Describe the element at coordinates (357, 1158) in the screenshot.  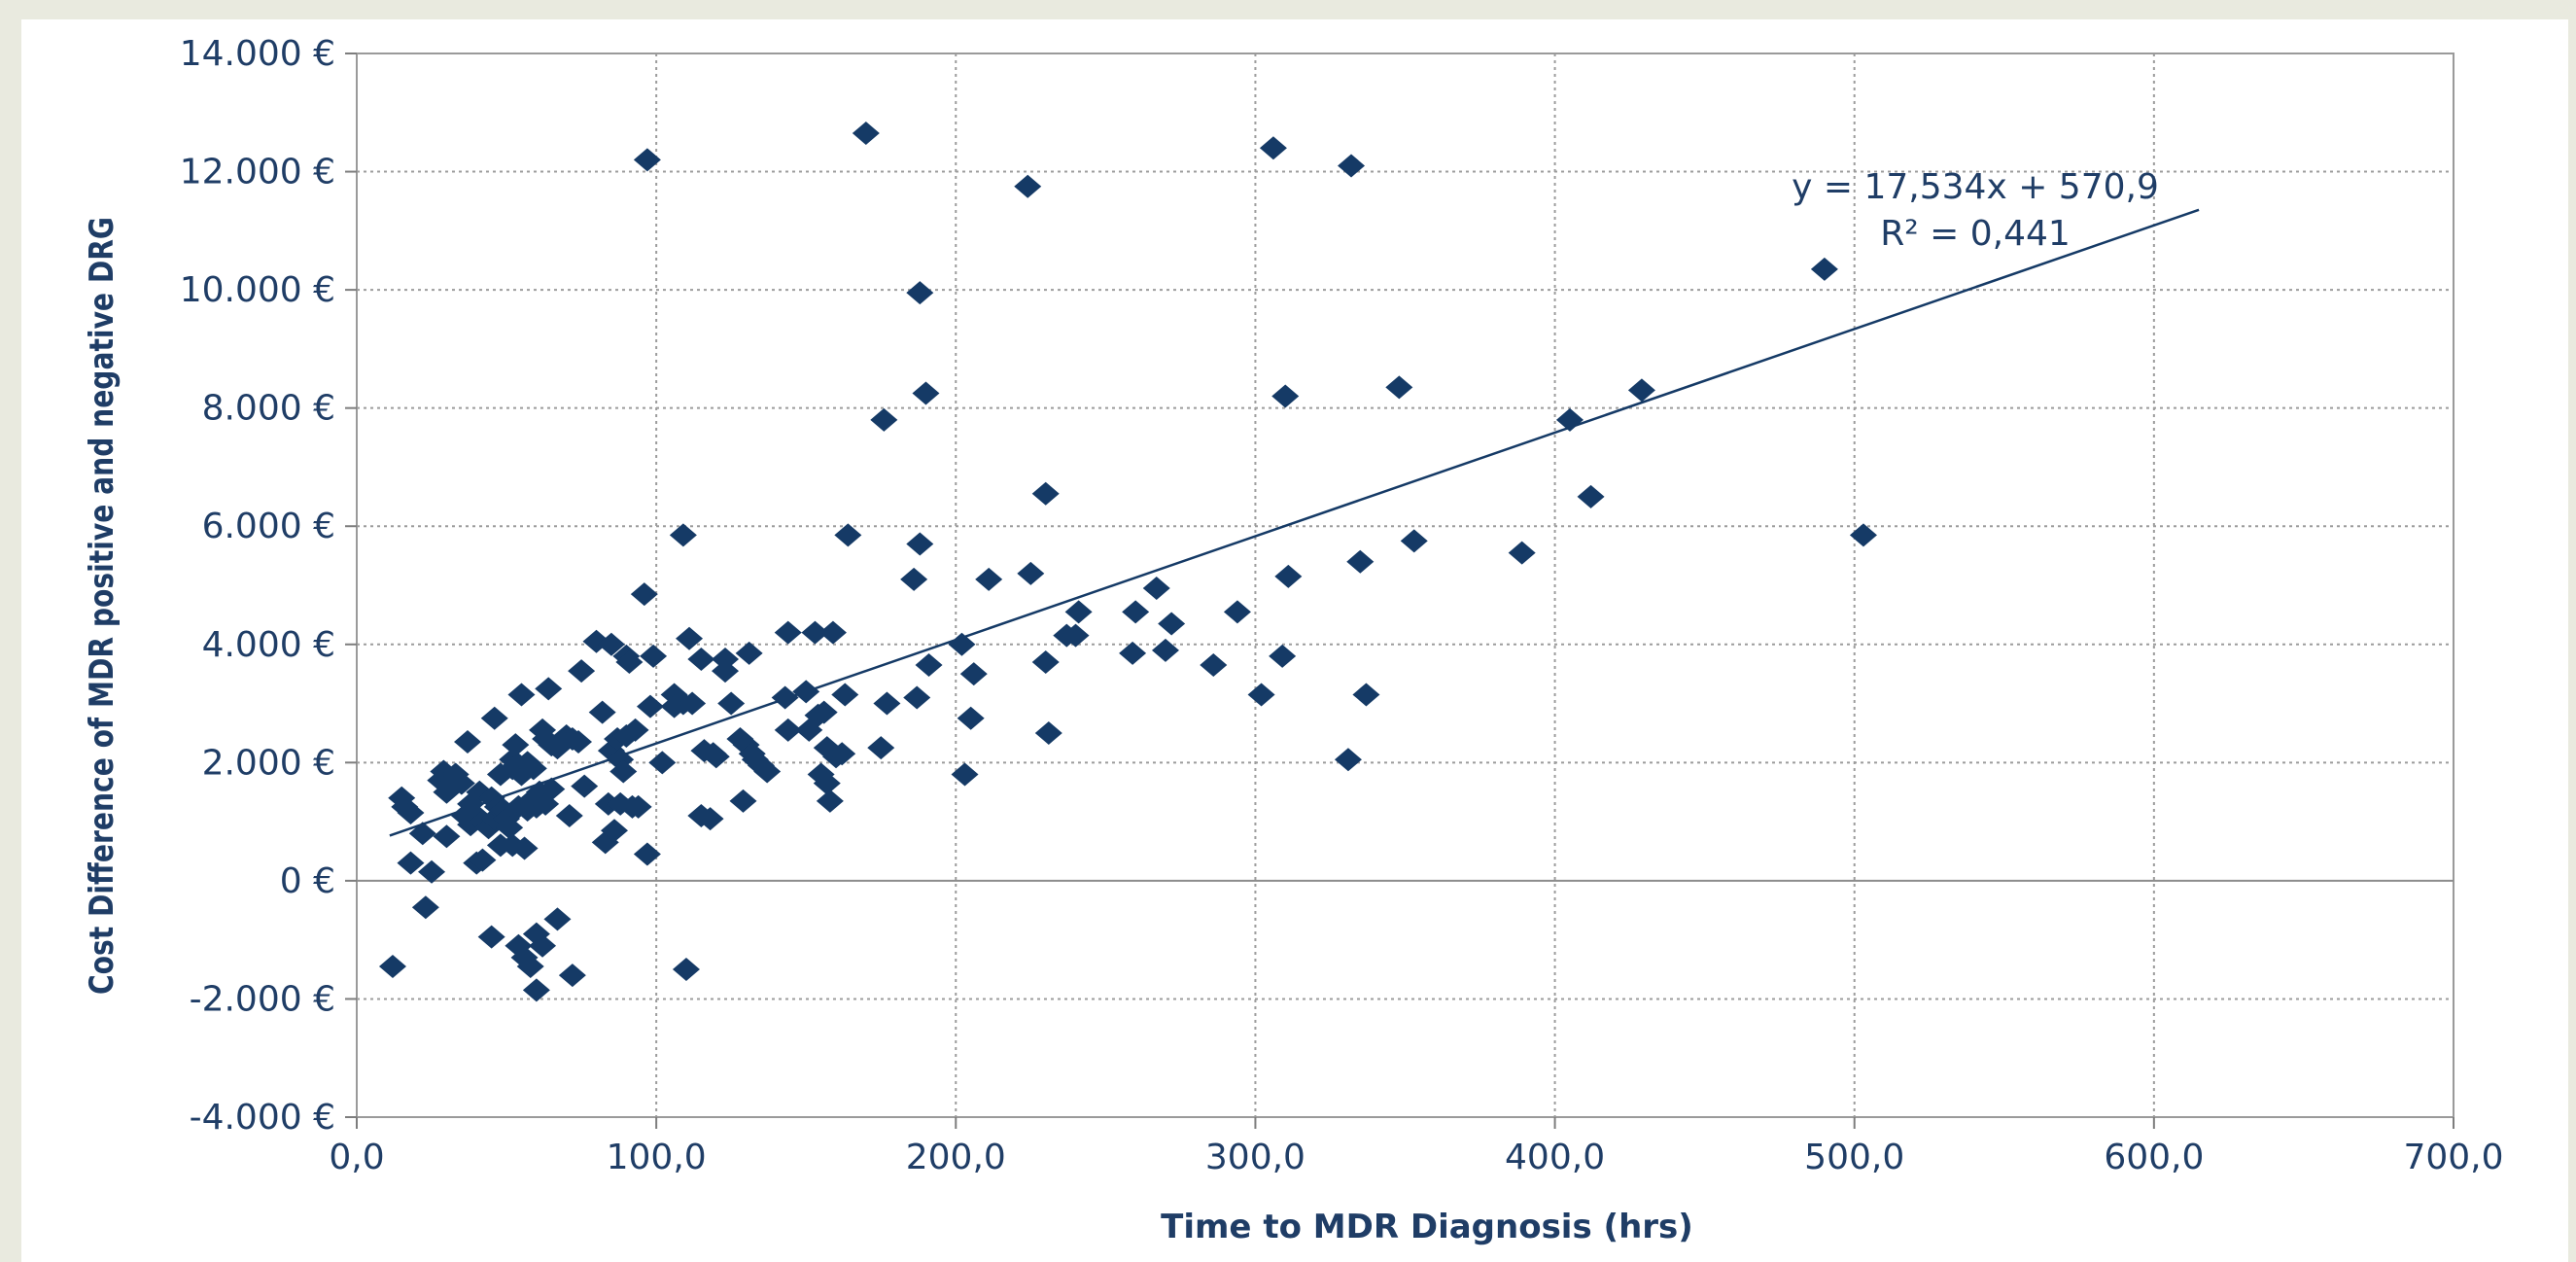
I see `x-tick-label: 0,0` at that location.